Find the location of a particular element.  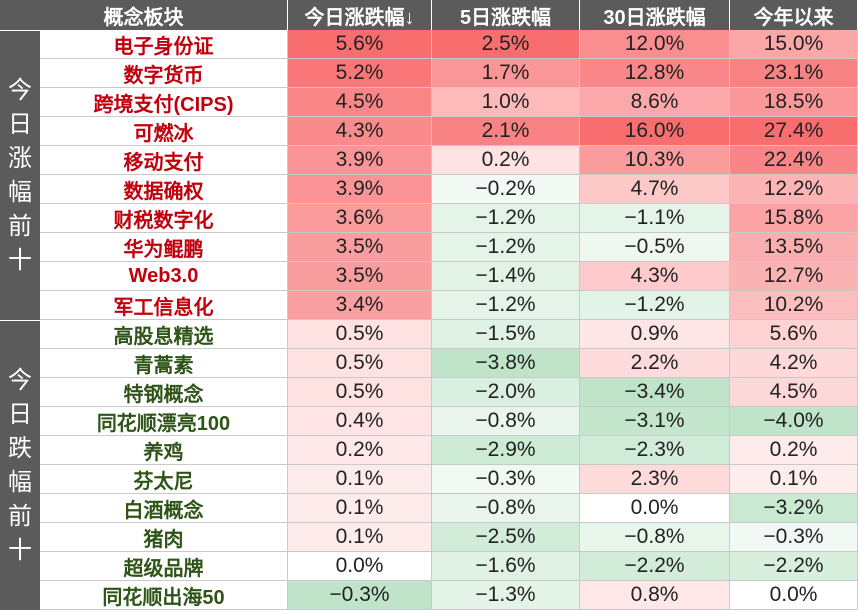

value-cell: −4.0% is located at coordinates (794, 421).